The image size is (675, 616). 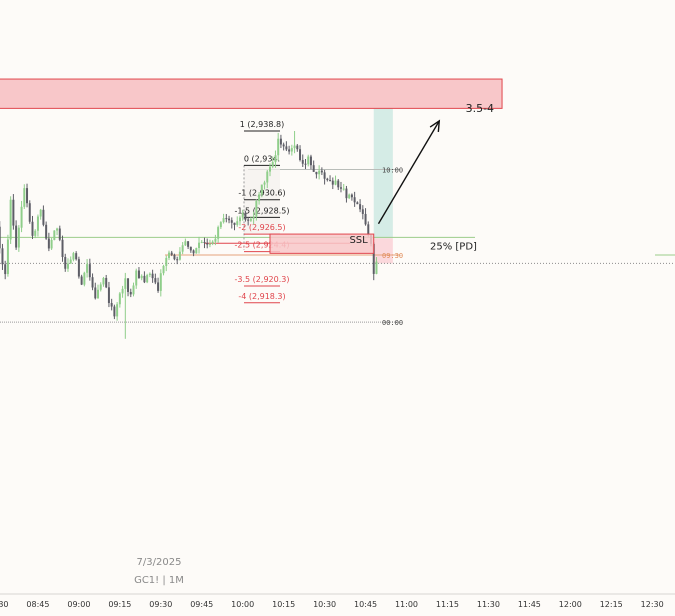 What do you see at coordinates (322, 243) in the screenshot?
I see `ssl-zone` at bounding box center [322, 243].